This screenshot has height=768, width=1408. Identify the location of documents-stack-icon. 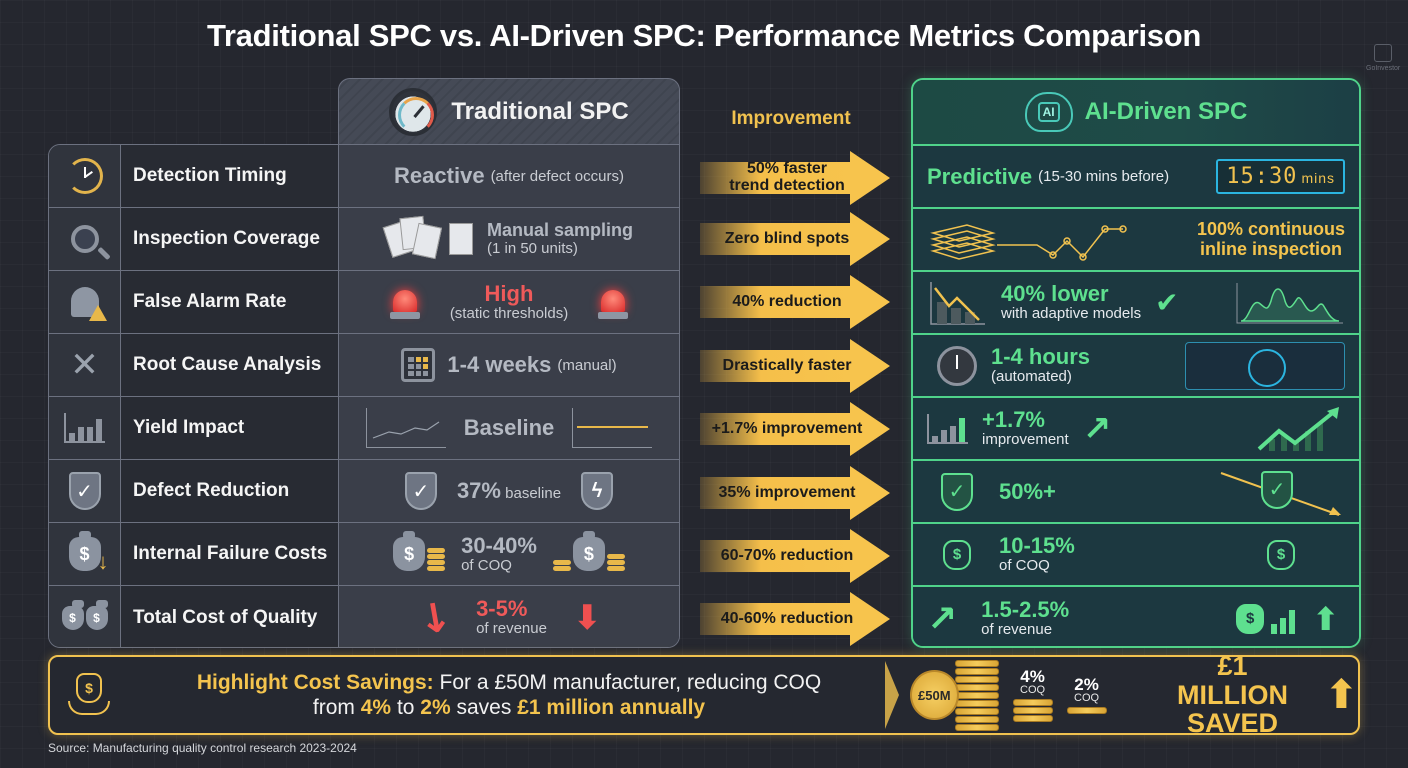
(428, 239).